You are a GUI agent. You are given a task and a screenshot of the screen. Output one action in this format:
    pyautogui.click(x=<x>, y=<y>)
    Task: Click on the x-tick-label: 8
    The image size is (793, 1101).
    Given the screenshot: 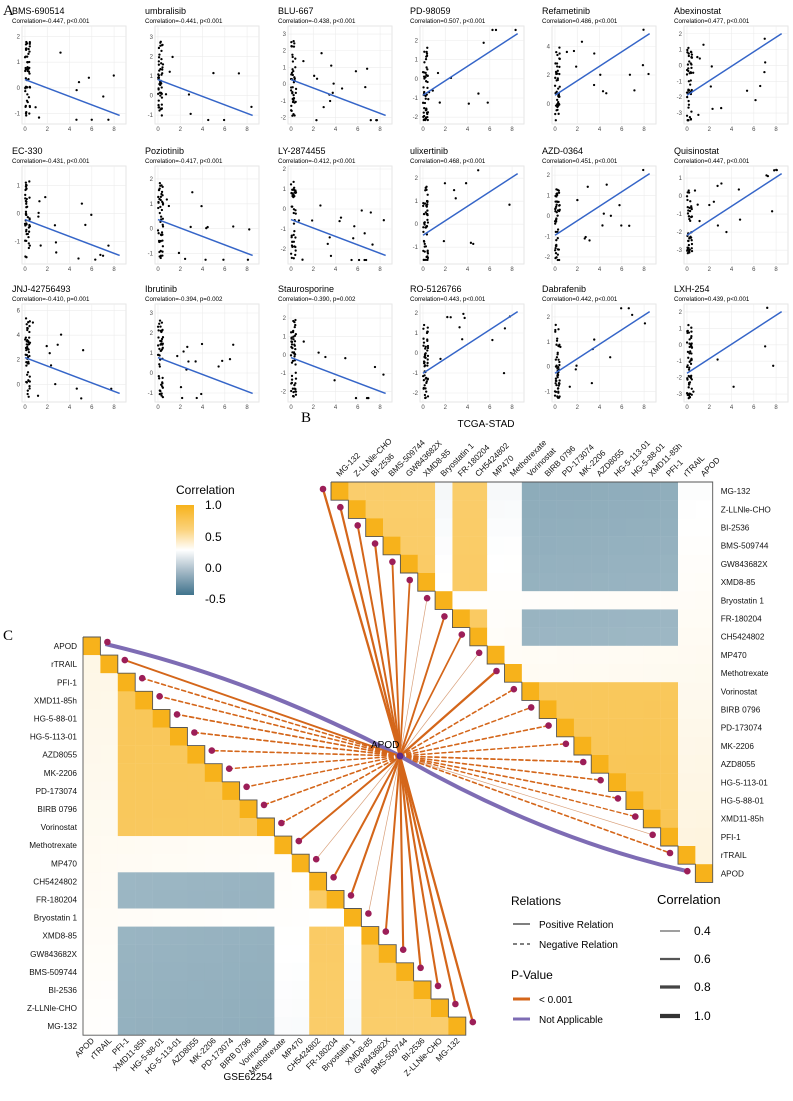 What is the action you would take?
    pyautogui.click(x=114, y=408)
    